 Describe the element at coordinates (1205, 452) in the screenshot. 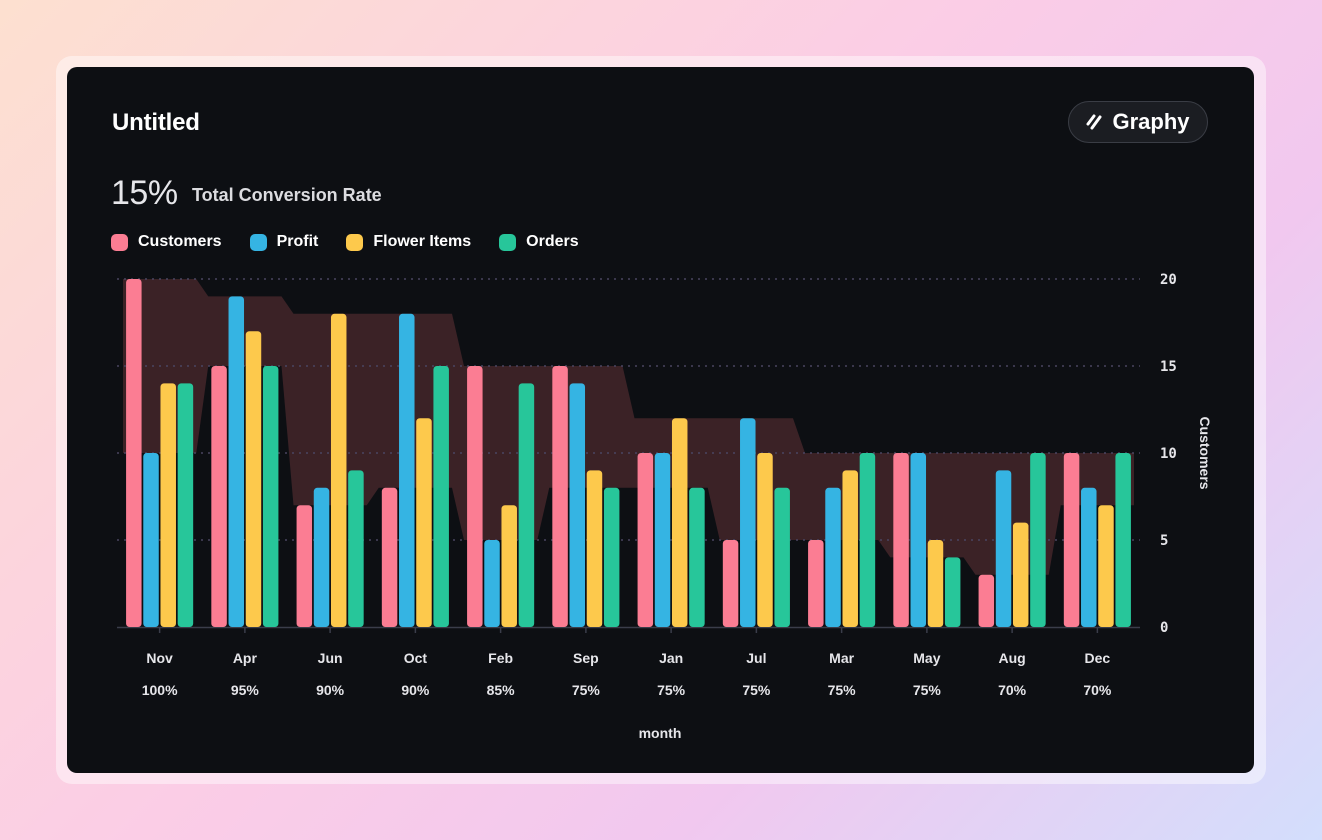

I see `y-axis-title: Customers` at that location.